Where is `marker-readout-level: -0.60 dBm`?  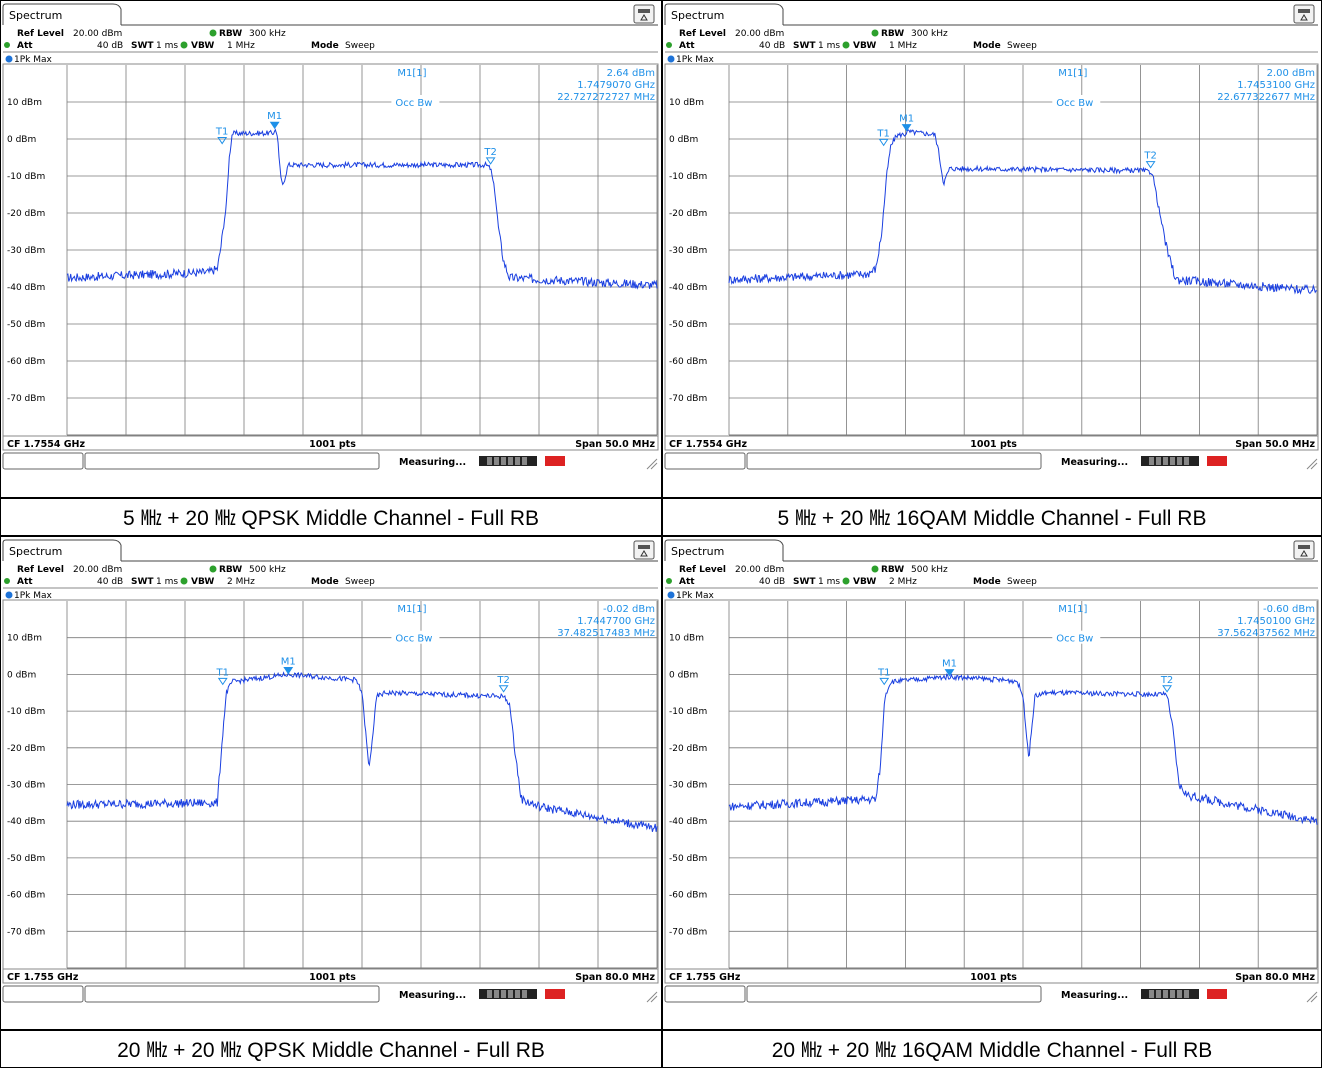 marker-readout-level: -0.60 dBm is located at coordinates (1289, 609).